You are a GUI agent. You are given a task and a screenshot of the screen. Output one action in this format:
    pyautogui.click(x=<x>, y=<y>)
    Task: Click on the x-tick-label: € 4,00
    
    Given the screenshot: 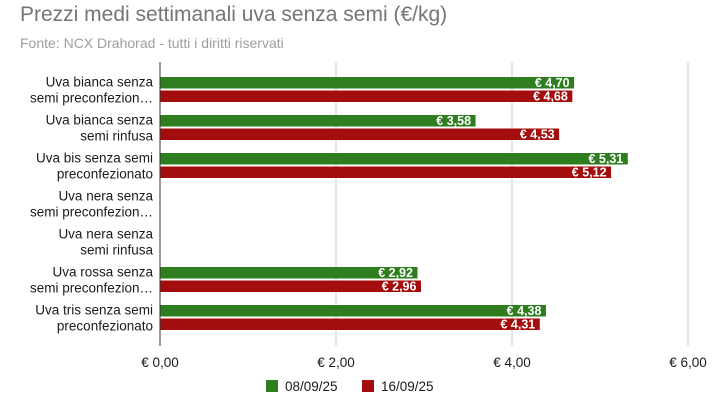 What is the action you would take?
    pyautogui.click(x=512, y=362)
    